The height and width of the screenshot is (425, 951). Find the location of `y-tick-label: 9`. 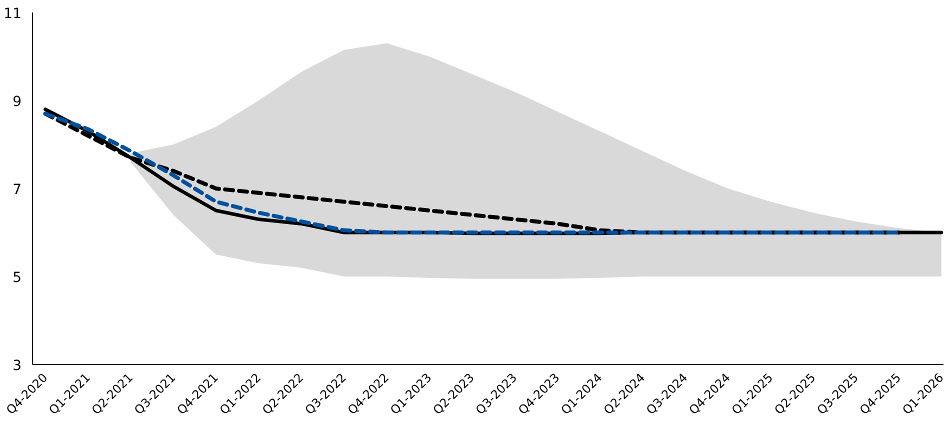

y-tick-label: 9 is located at coordinates (17, 102).